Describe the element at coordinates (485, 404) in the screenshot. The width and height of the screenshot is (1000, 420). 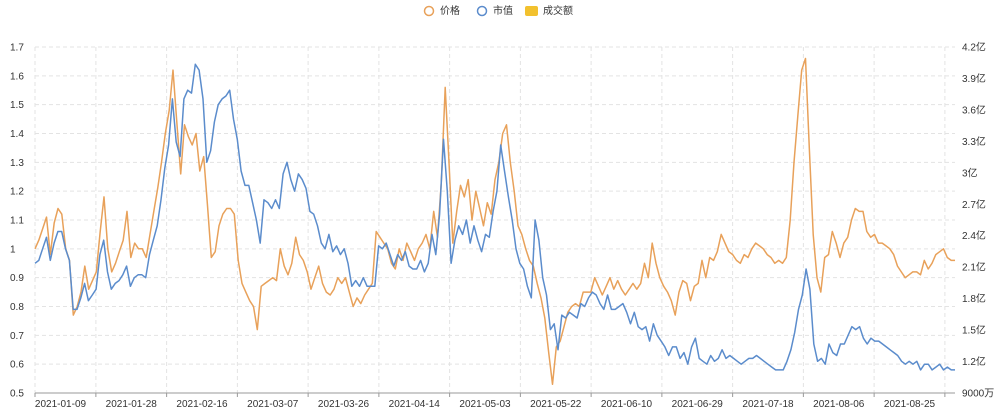
I see `x-tick-label: 2021-05-03` at that location.